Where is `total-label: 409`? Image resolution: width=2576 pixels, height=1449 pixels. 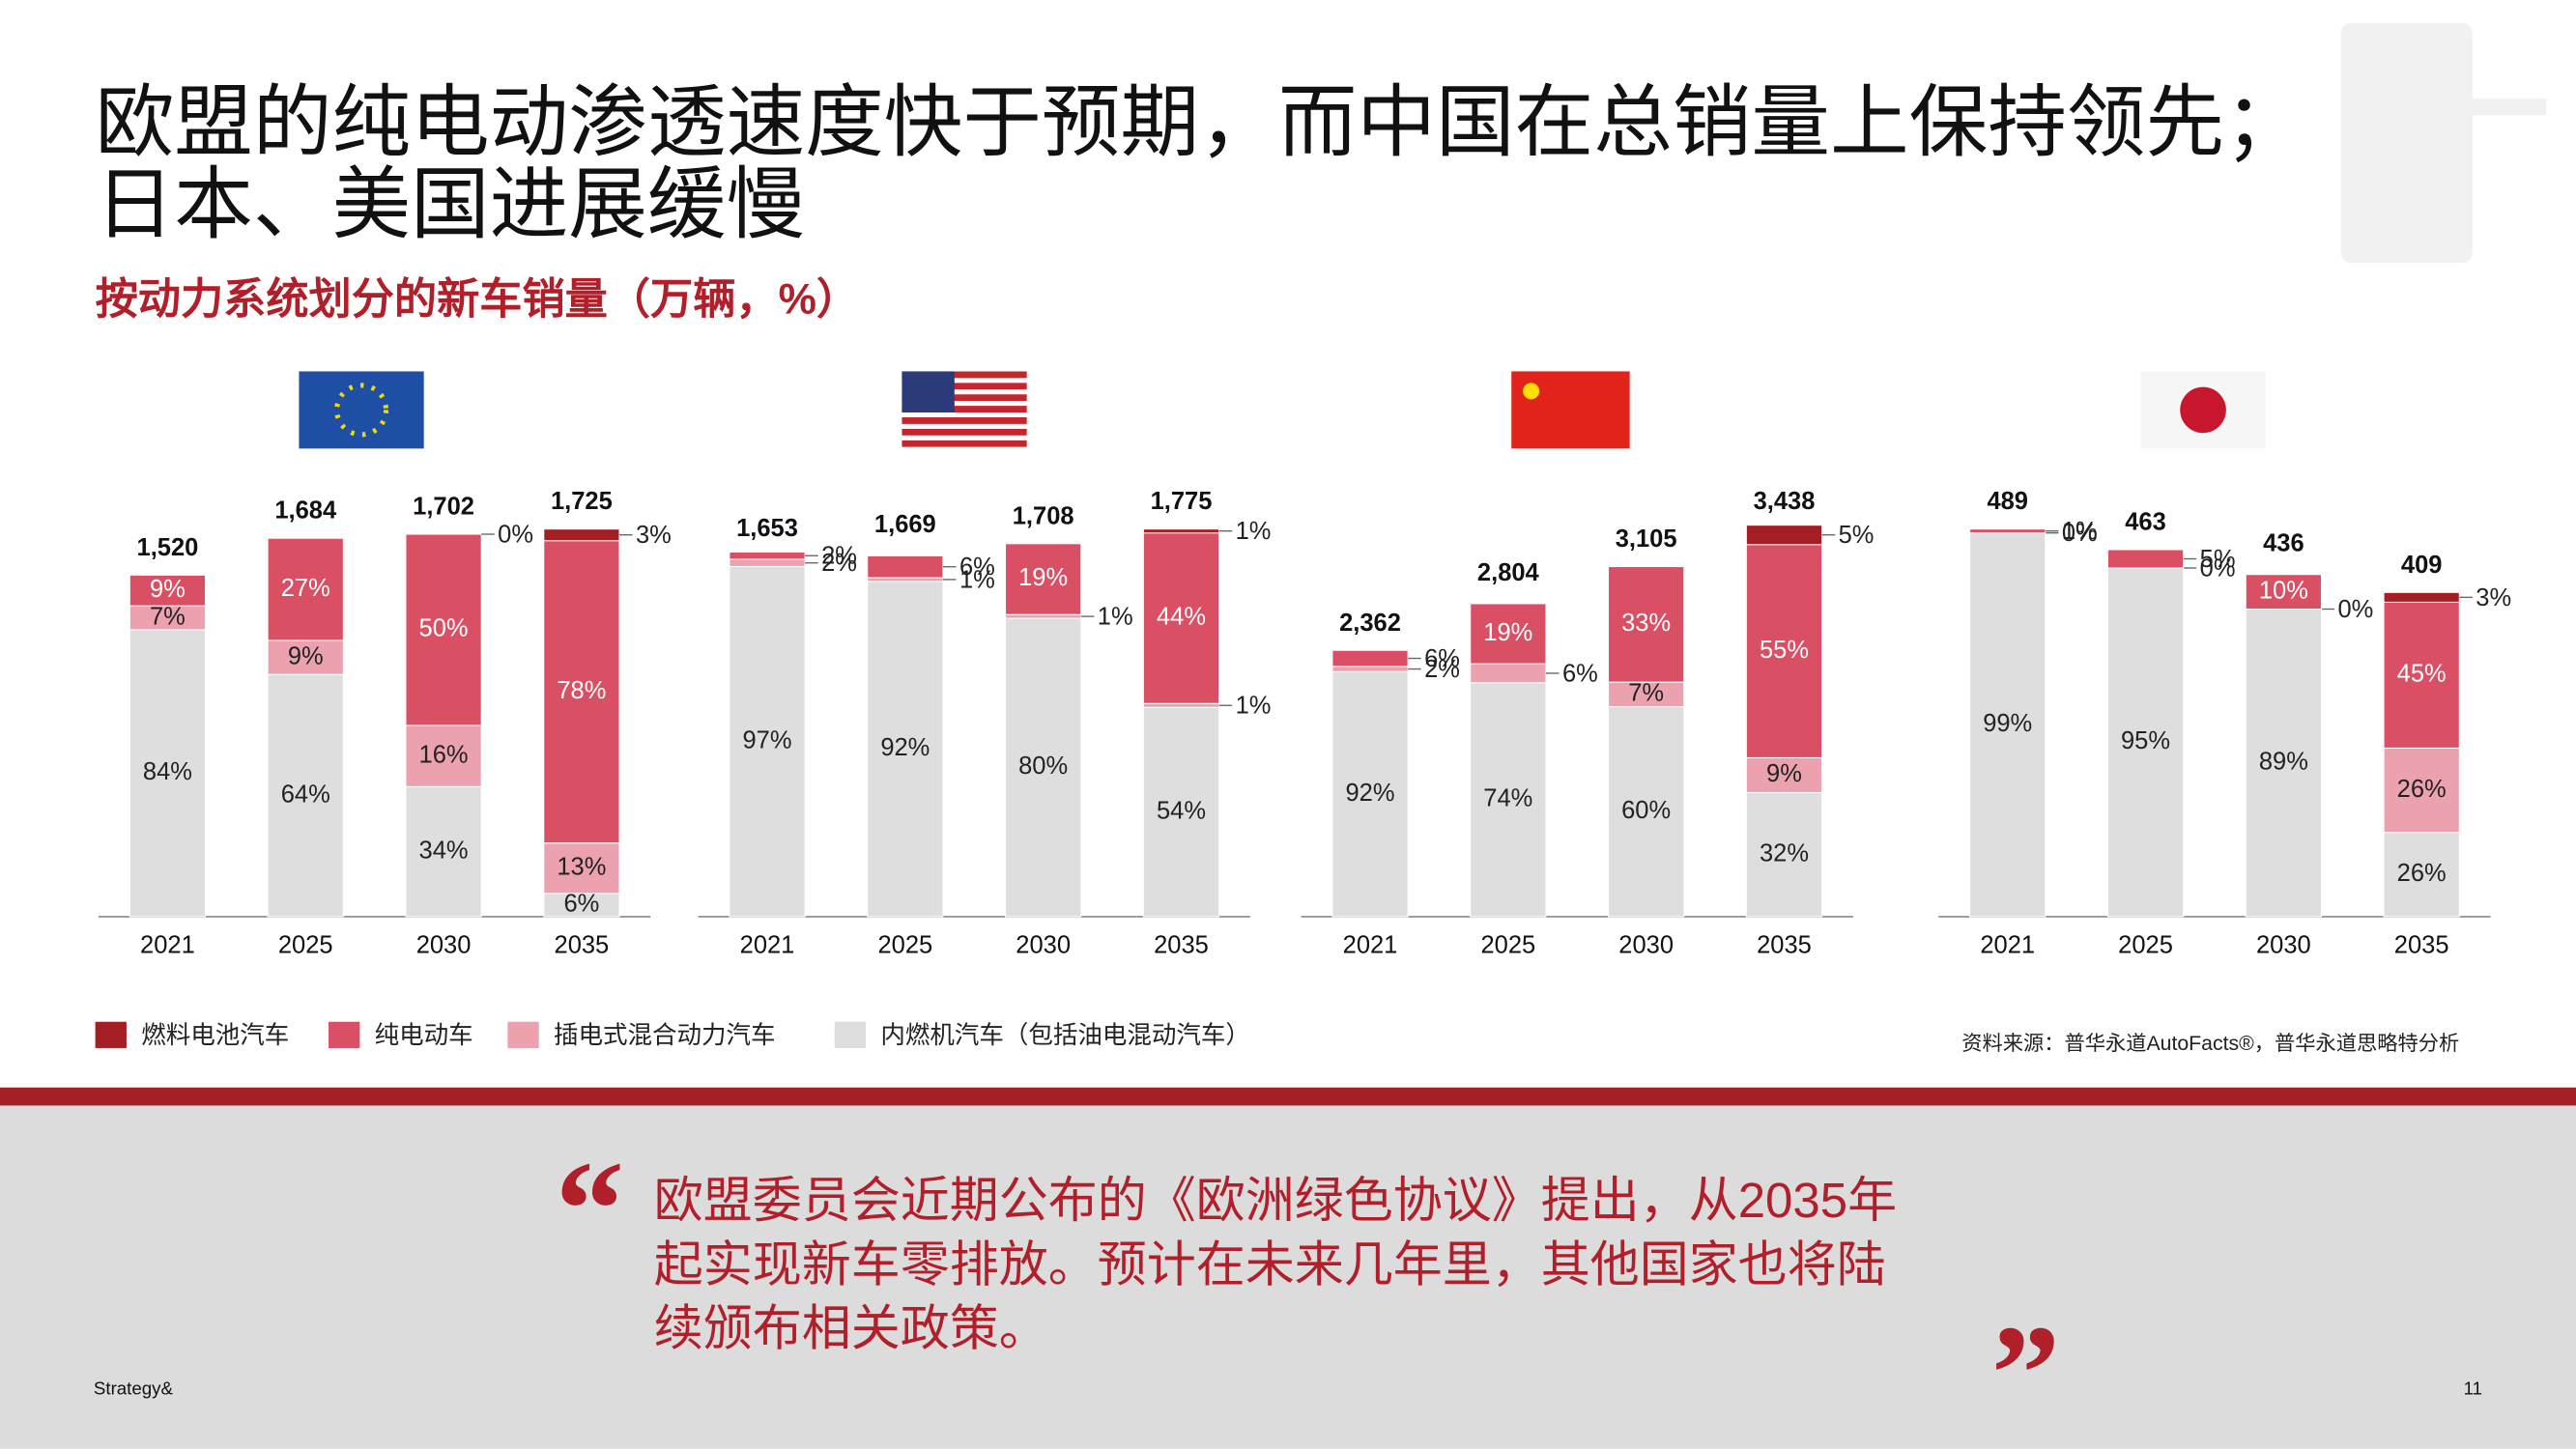 total-label: 409 is located at coordinates (2422, 565).